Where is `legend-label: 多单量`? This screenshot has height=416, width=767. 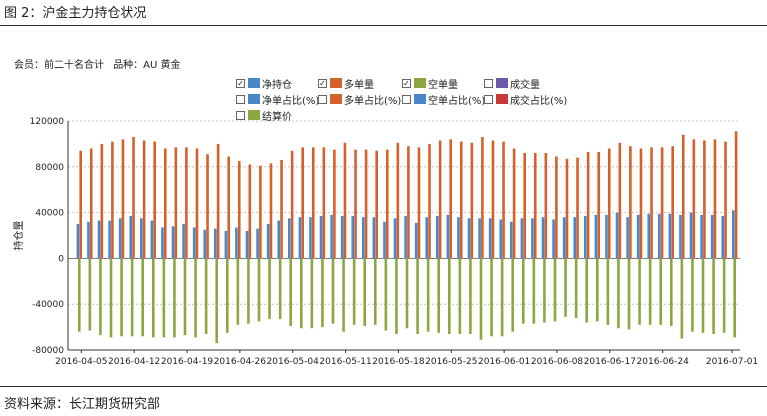 legend-label: 多单量 is located at coordinates (359, 85).